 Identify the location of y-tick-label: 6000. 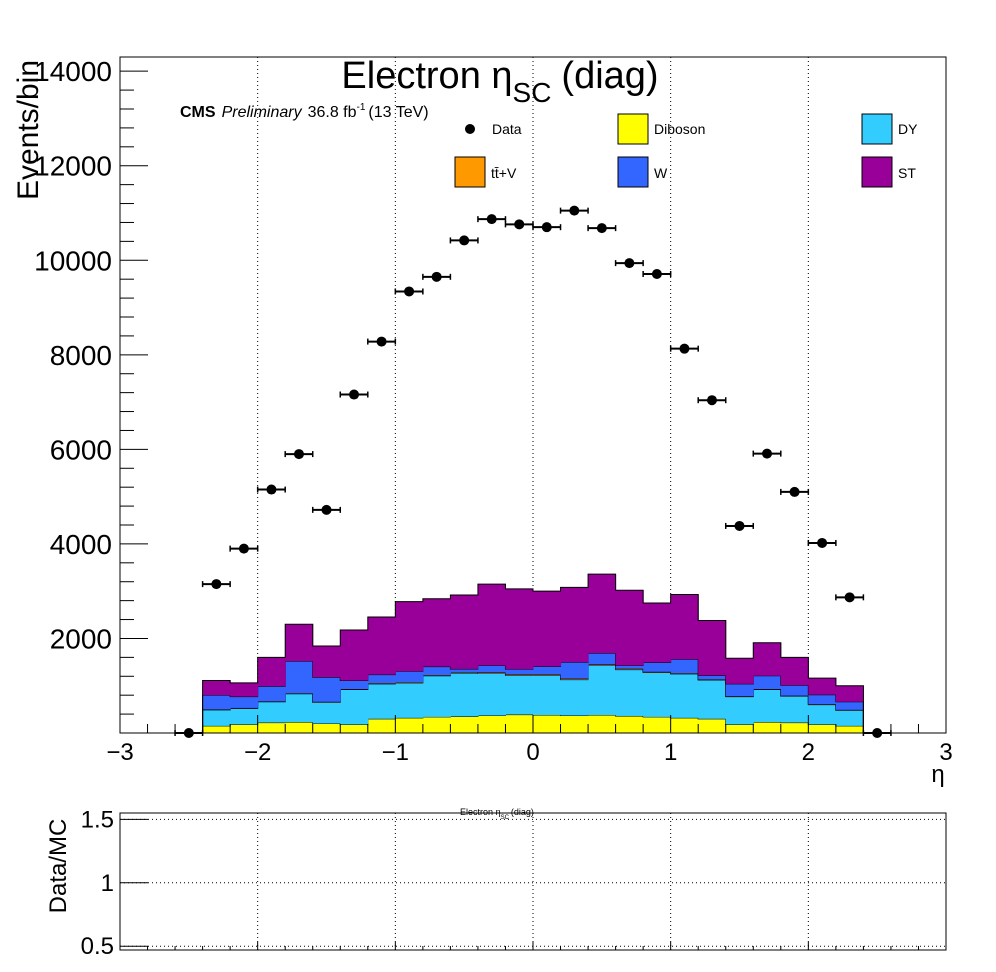
(81, 449).